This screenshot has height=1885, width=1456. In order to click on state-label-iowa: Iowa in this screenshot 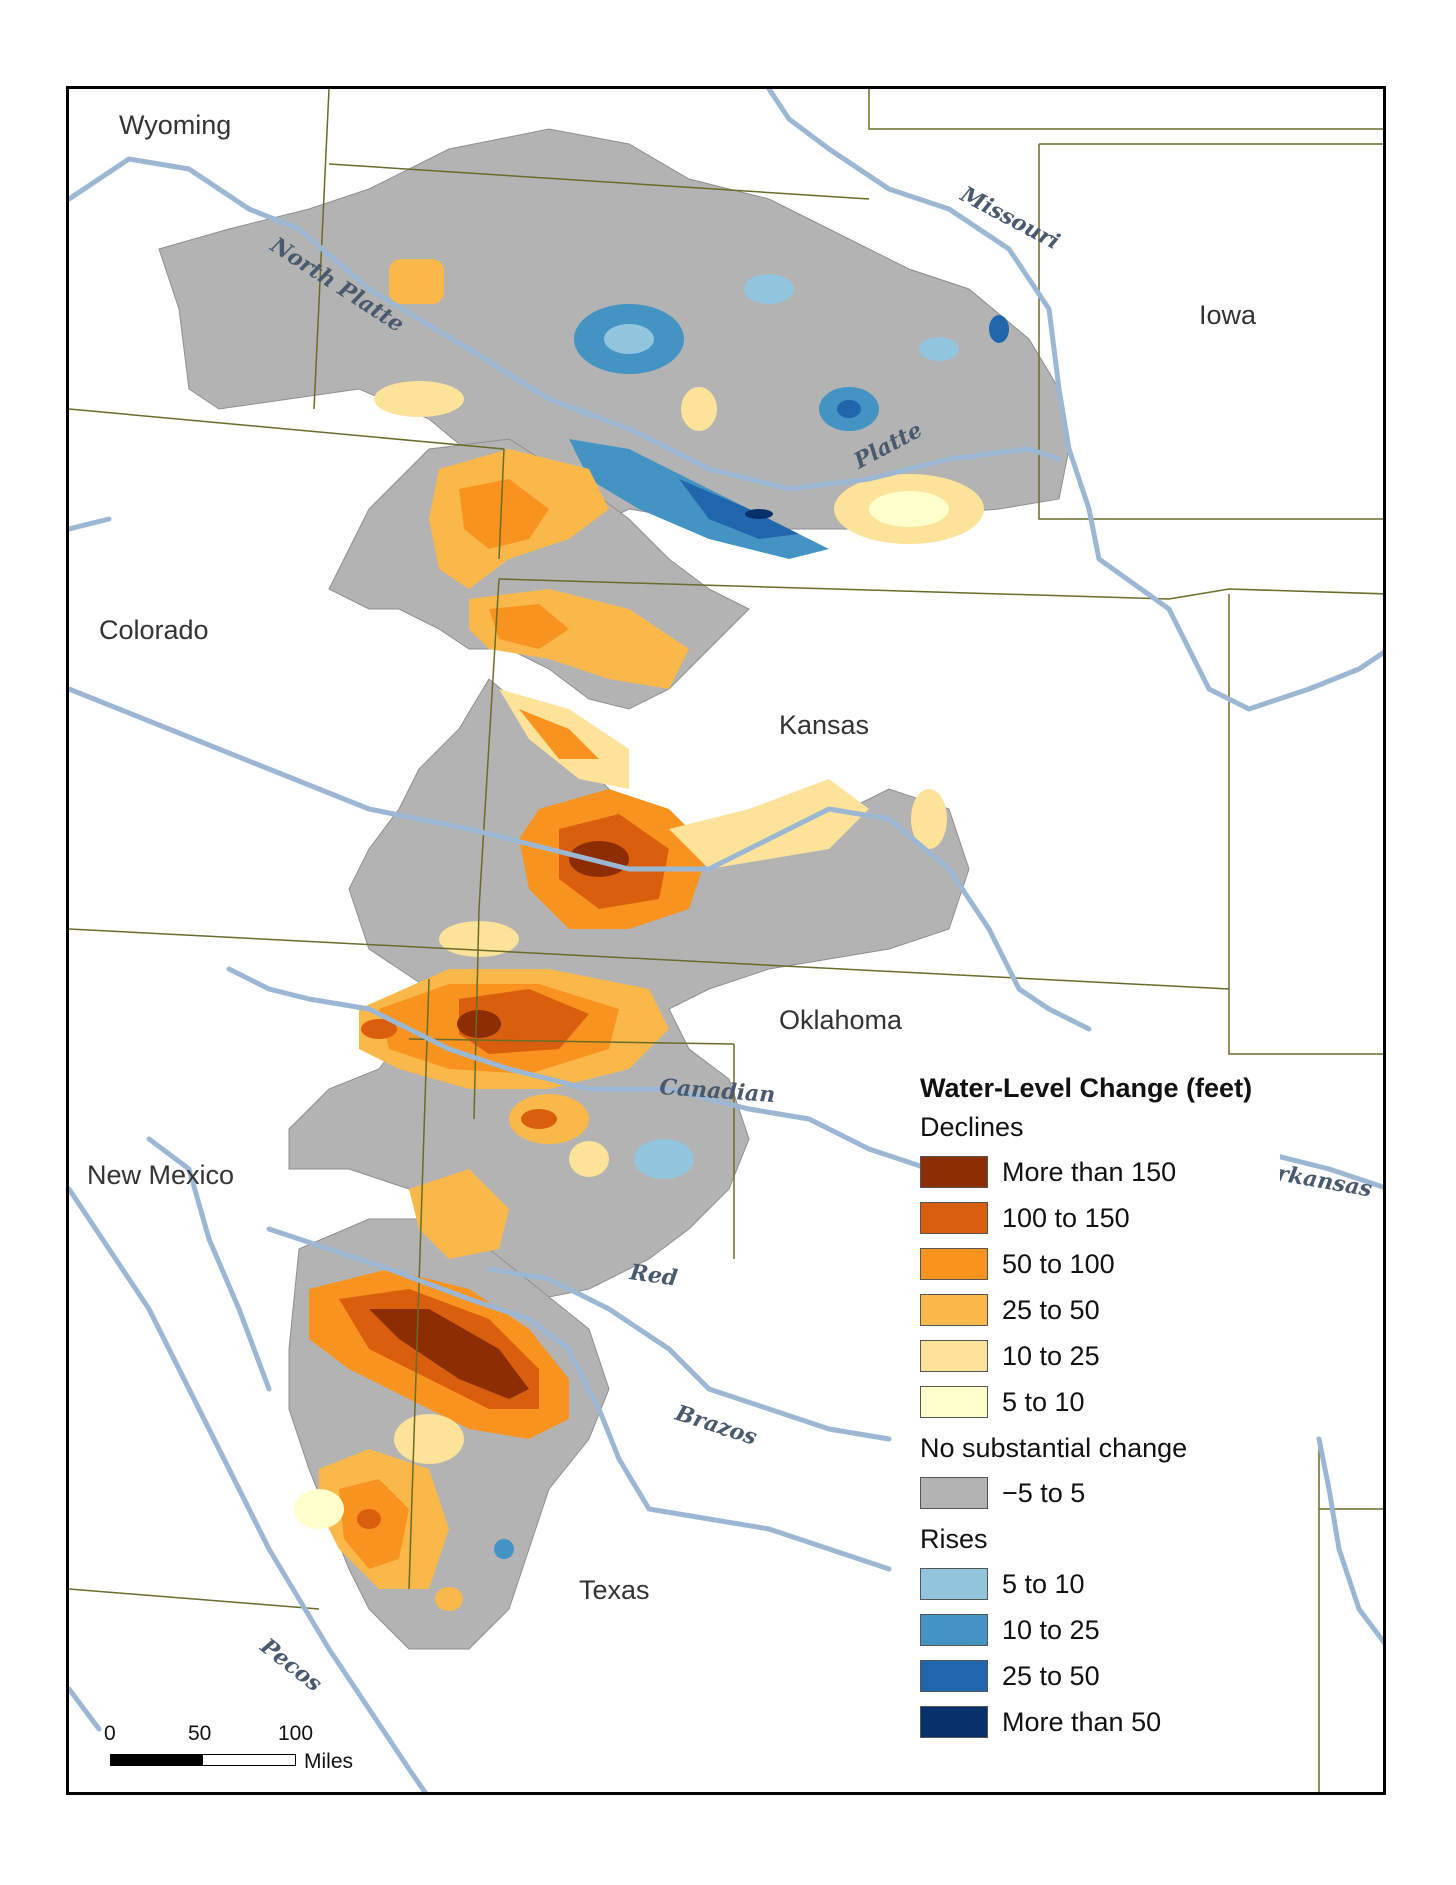, I will do `click(1228, 315)`.